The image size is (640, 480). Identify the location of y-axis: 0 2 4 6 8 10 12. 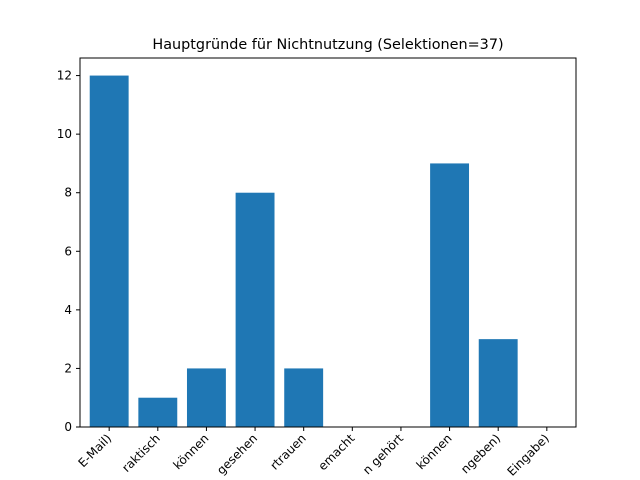
(68, 251).